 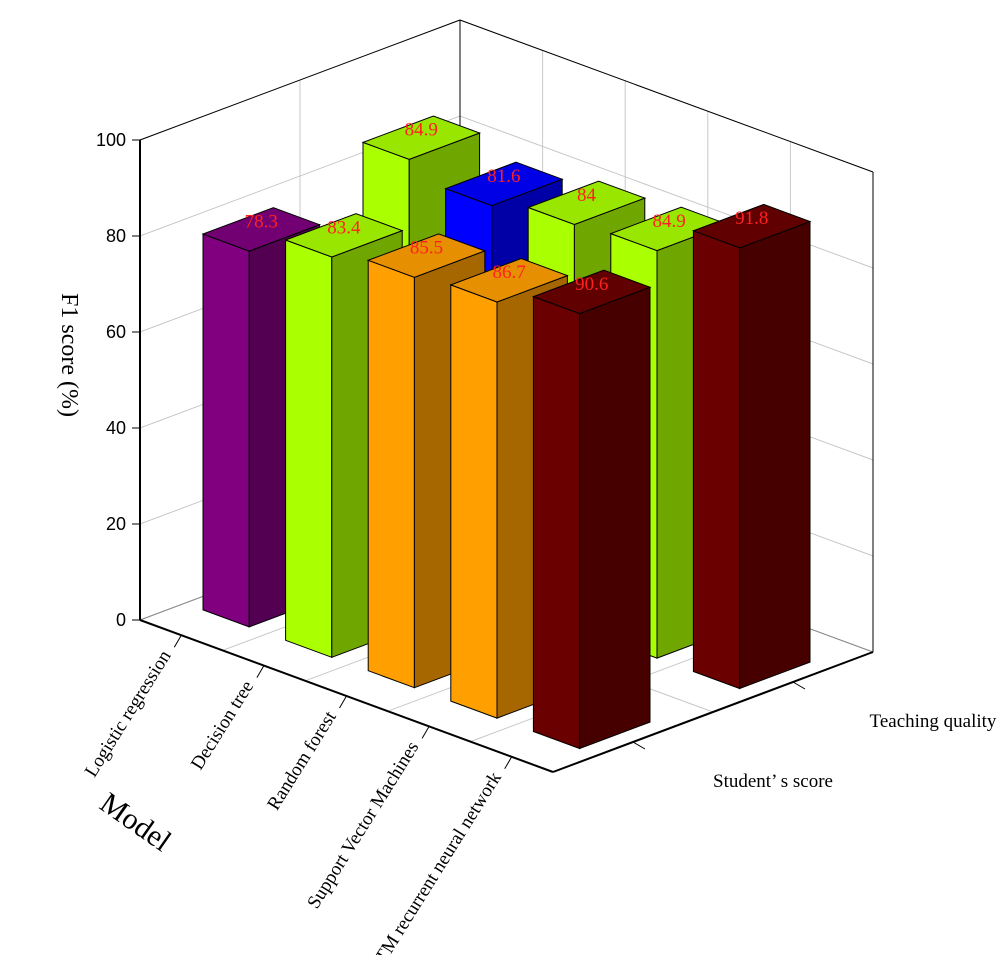 What do you see at coordinates (503, 176) in the screenshot?
I see `value-label: 81.6` at bounding box center [503, 176].